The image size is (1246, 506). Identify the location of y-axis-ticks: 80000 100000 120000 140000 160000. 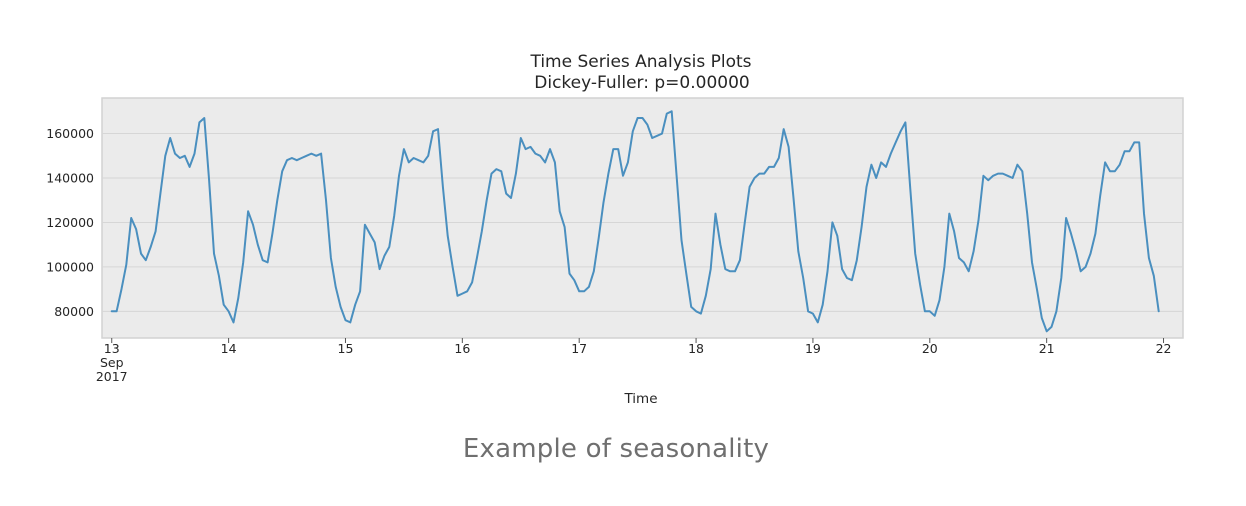
(70, 222).